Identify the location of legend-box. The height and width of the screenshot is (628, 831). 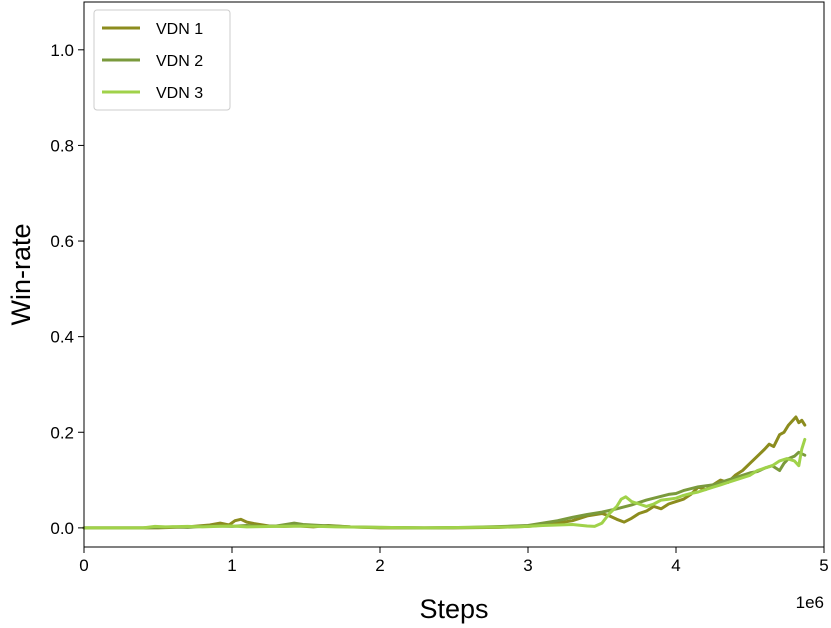
(162, 60).